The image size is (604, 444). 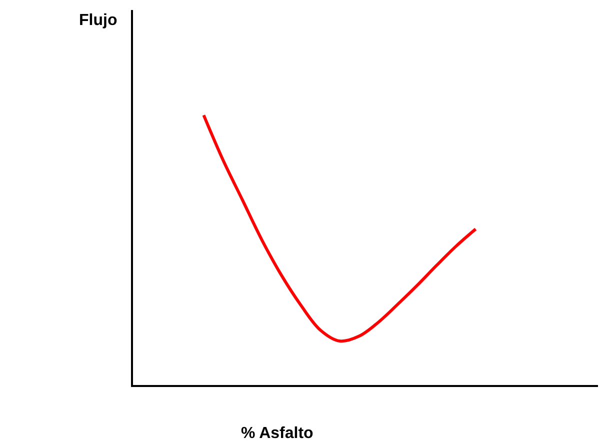 I want to click on text: Flujo, so click(x=98, y=20).